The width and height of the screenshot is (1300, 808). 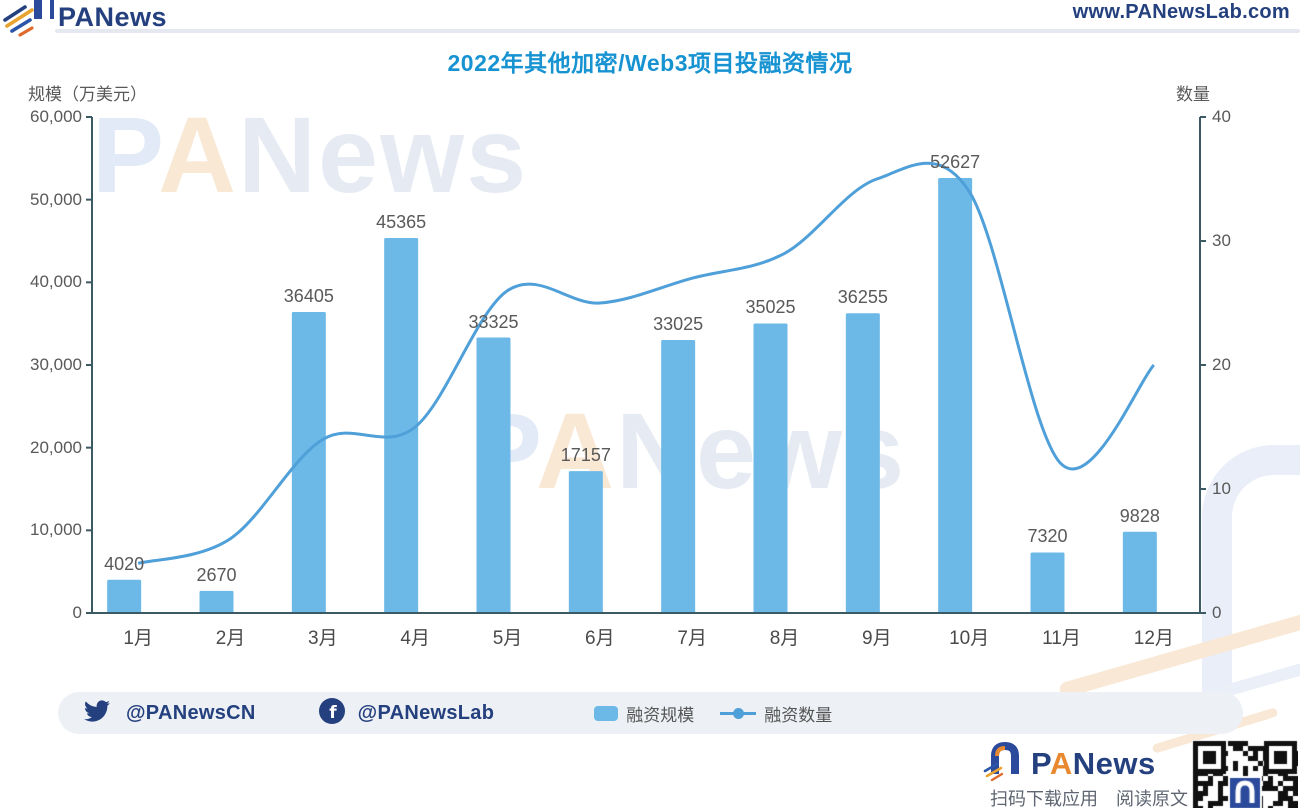 I want to click on watermark-n-glyph, so click(x=1251, y=585).